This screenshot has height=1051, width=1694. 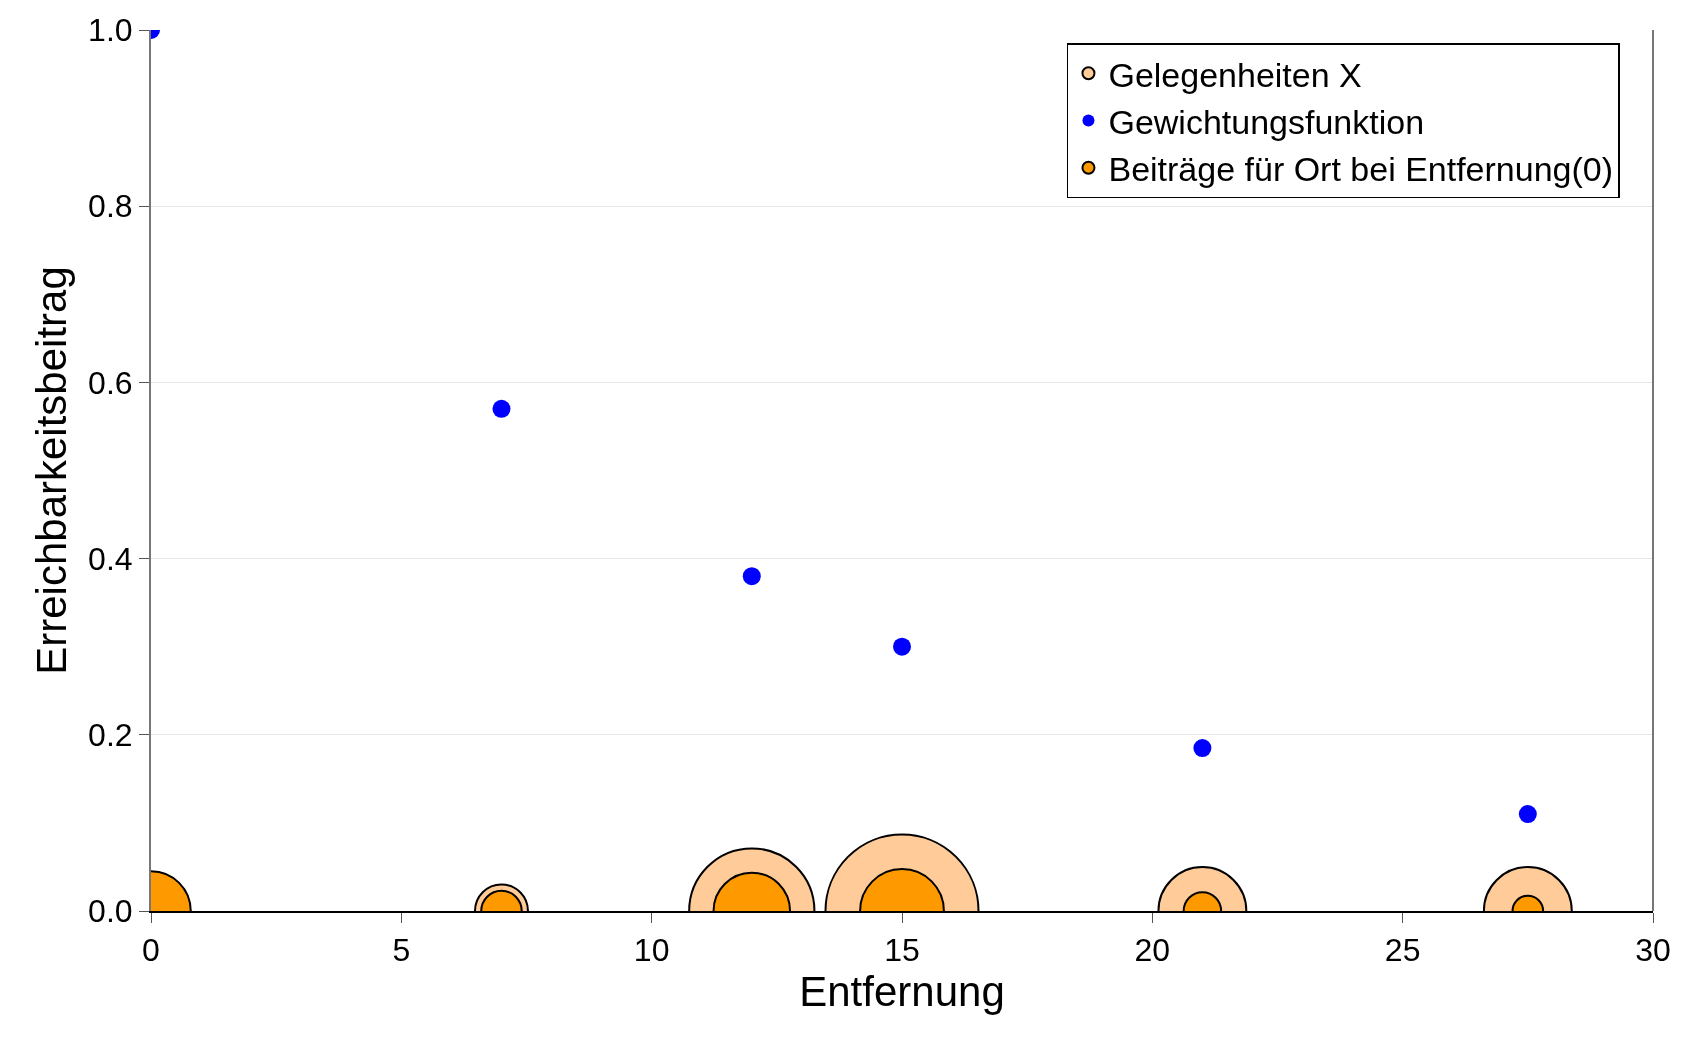 What do you see at coordinates (1266, 121) in the screenshot?
I see `legend-label: Gewichtungsfunktion` at bounding box center [1266, 121].